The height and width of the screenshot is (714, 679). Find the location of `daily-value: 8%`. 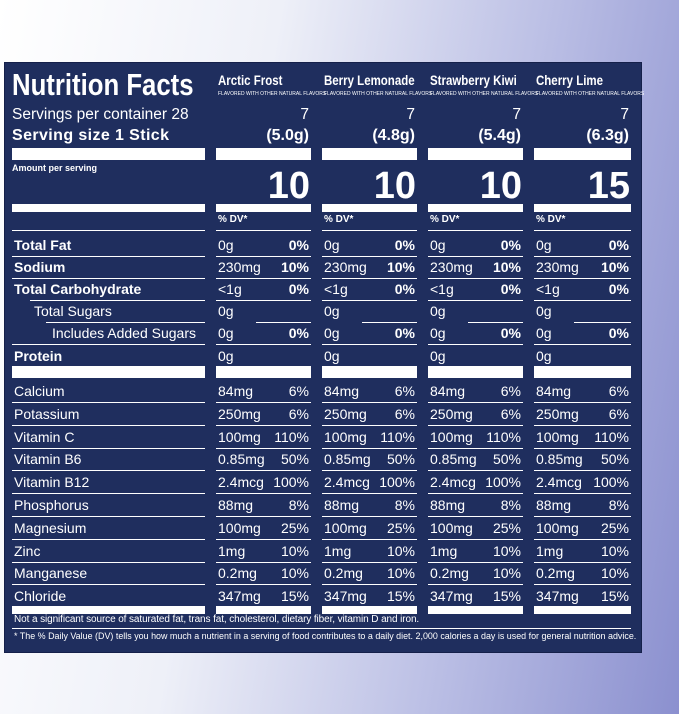

daily-value: 8% is located at coordinates (404, 505).